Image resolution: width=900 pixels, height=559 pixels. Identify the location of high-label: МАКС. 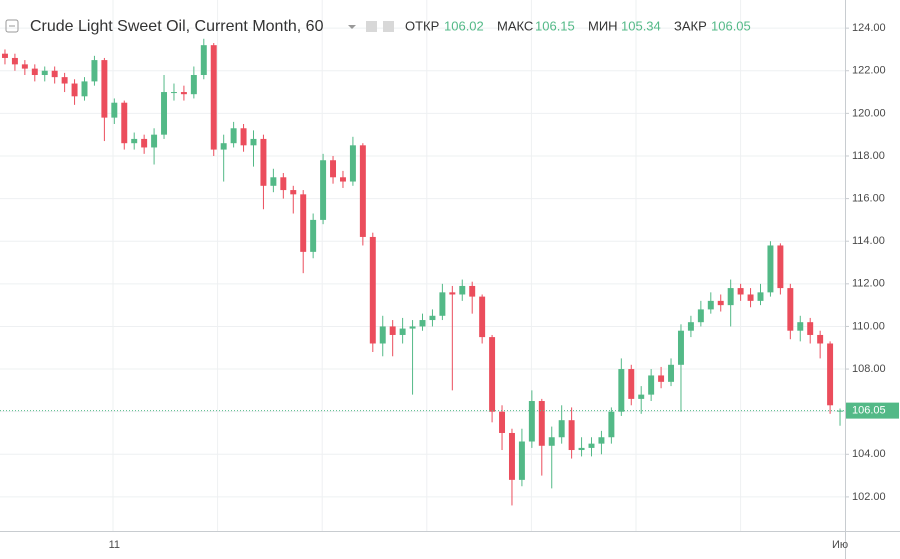
(515, 25).